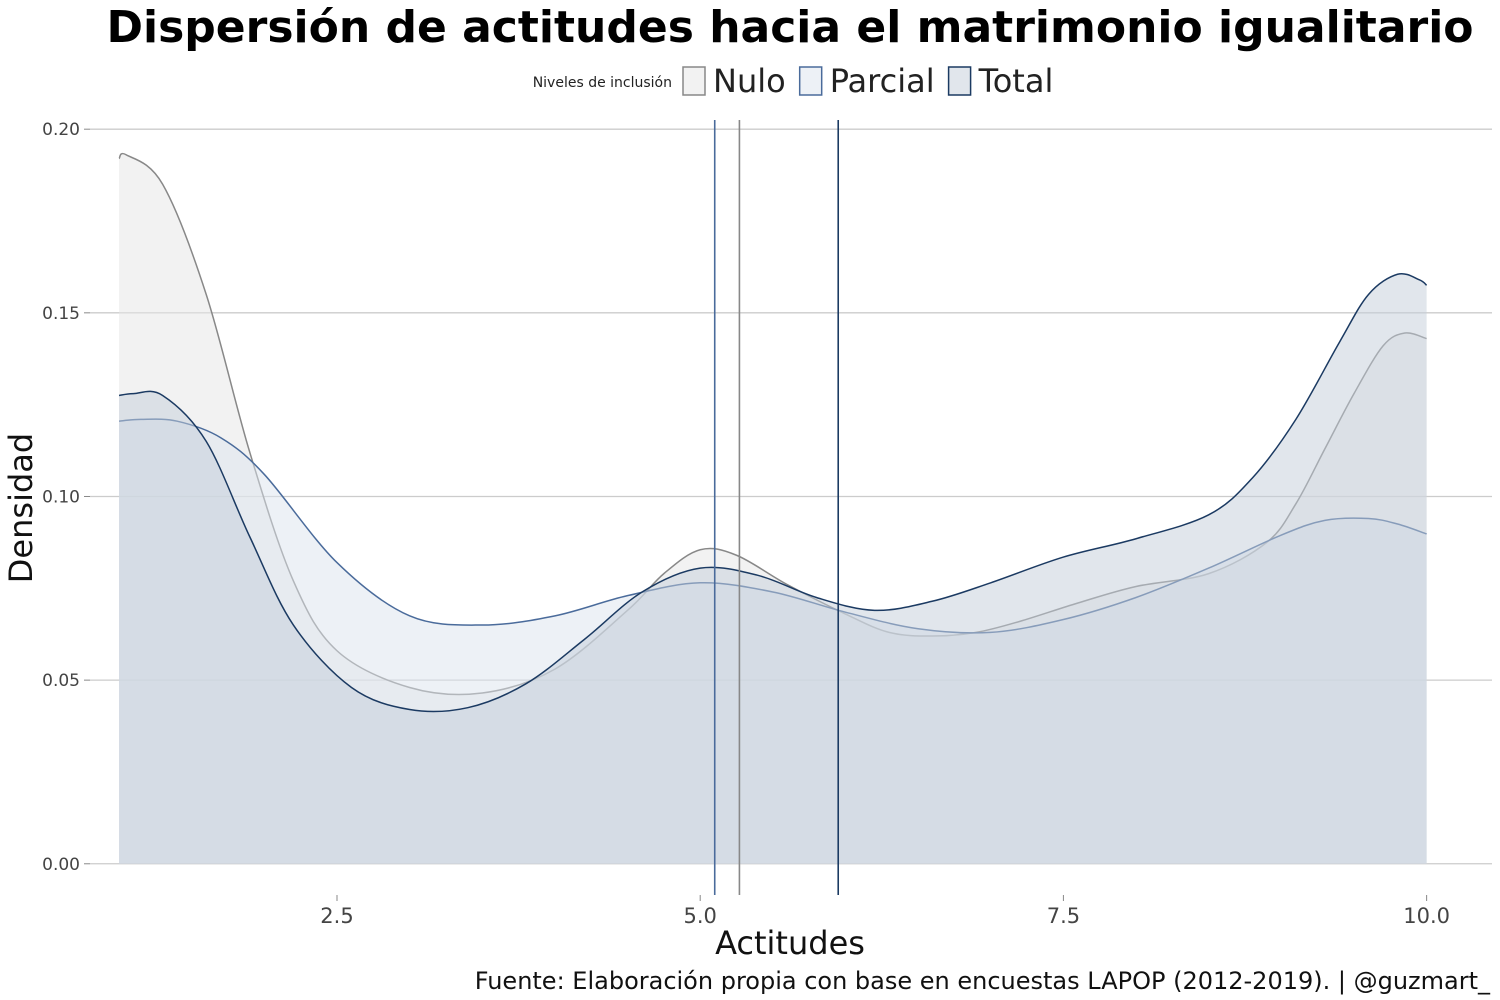  I want to click on y-tick-label: 0.00, so click(61, 865).